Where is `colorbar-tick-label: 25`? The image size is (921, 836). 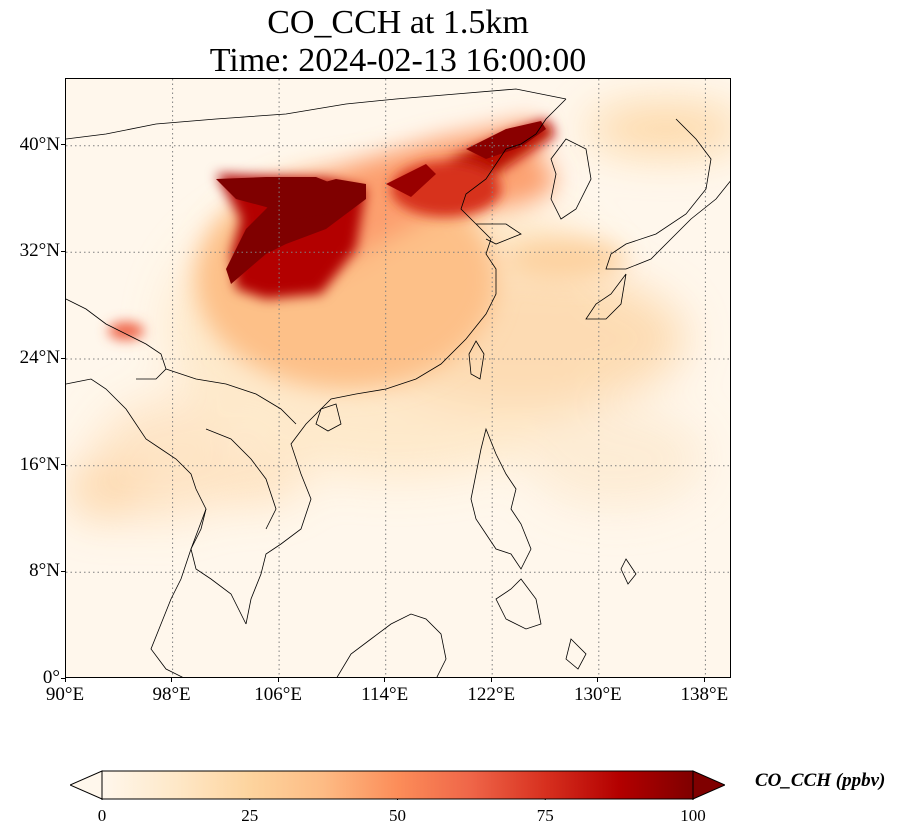
colorbar-tick-label: 25 is located at coordinates (250, 815).